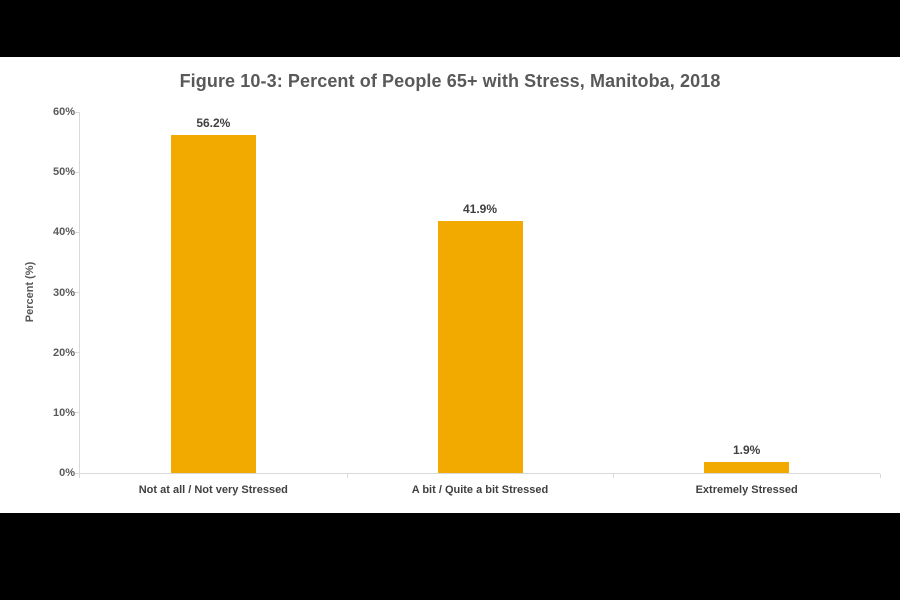 This screenshot has height=600, width=900. I want to click on x-axis-line, so click(479, 473).